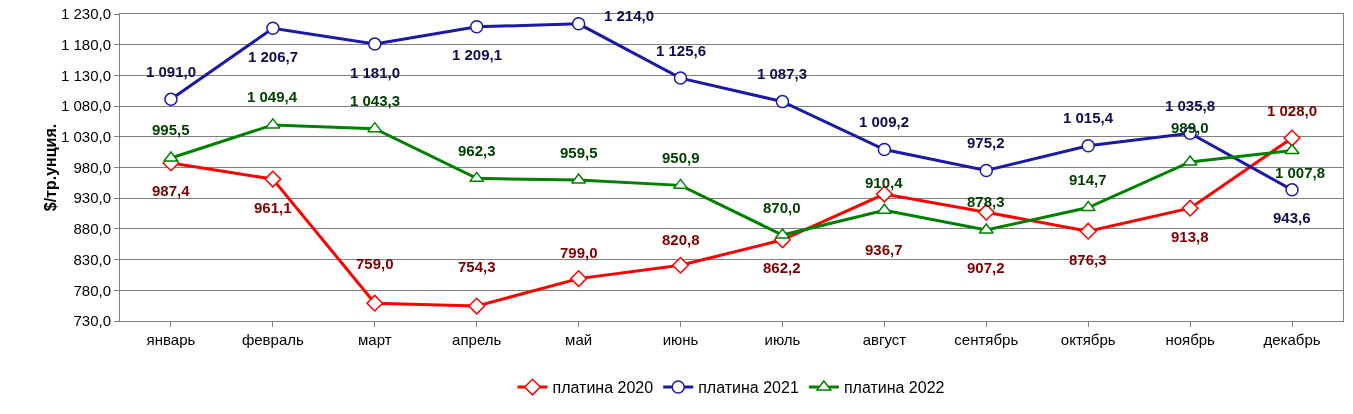  I want to click on data-label: 1 043,3, so click(375, 100).